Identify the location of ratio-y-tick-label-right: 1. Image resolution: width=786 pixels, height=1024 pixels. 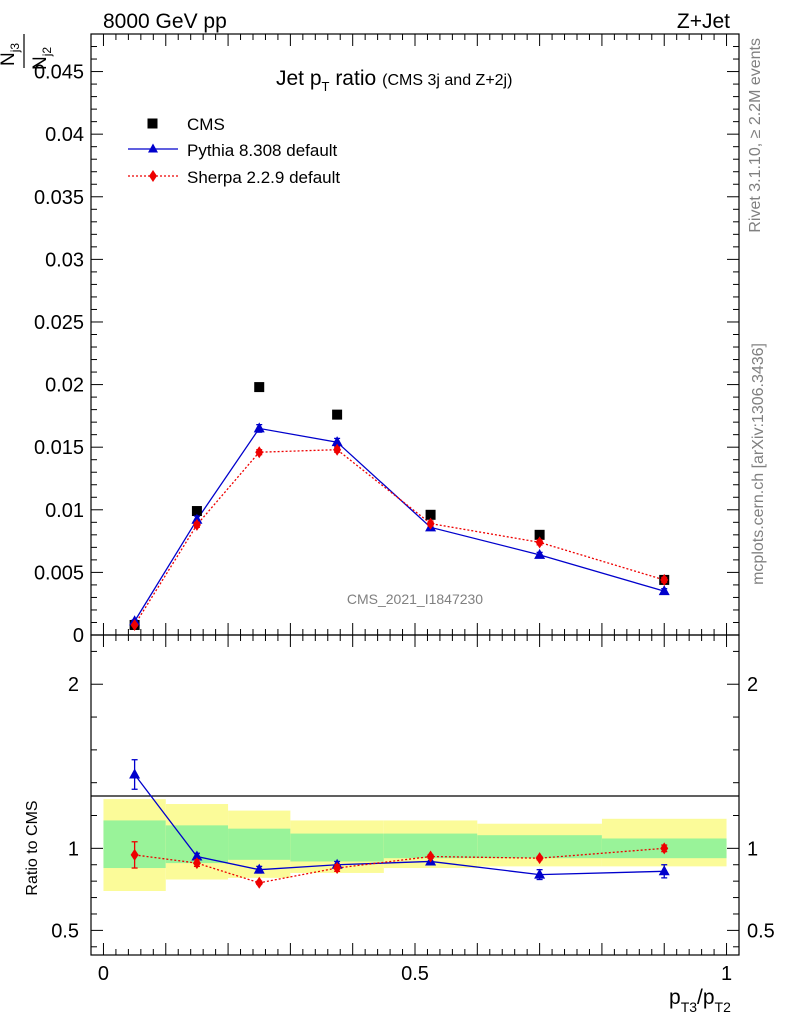
(752, 849).